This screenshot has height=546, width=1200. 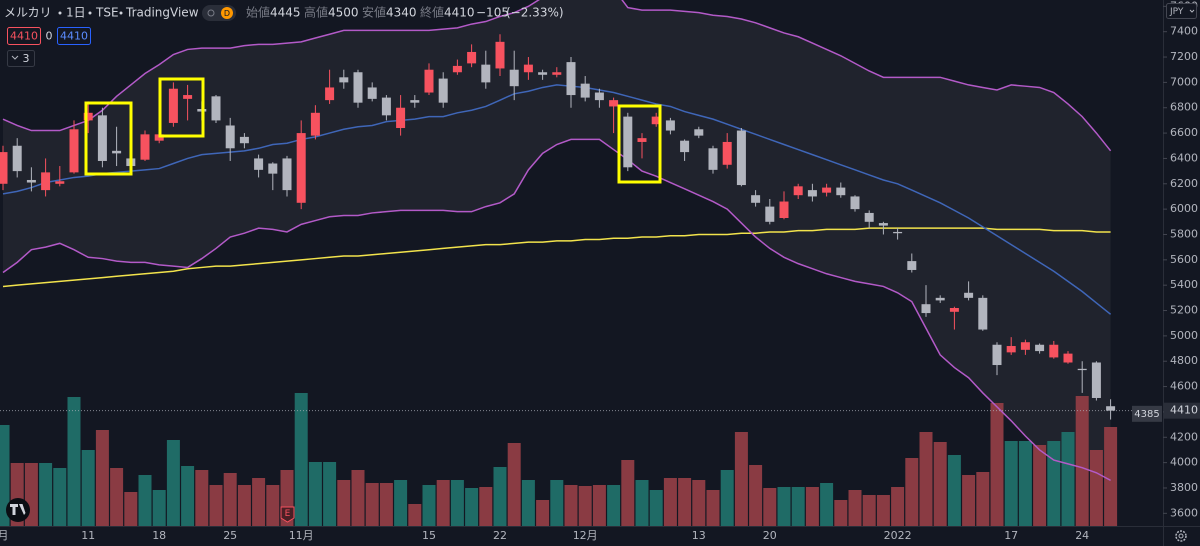 What do you see at coordinates (285, 13) in the screenshot?
I see `open-value: 4445` at bounding box center [285, 13].